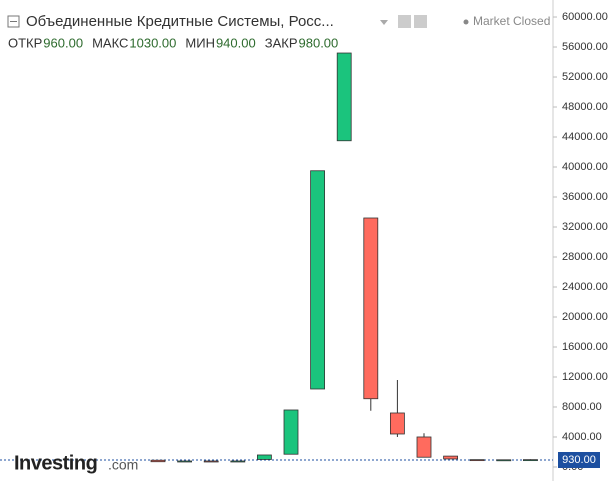 This screenshot has width=609, height=481. What do you see at coordinates (585, 167) in the screenshot?
I see `y-tick-label: 40000.00` at bounding box center [585, 167].